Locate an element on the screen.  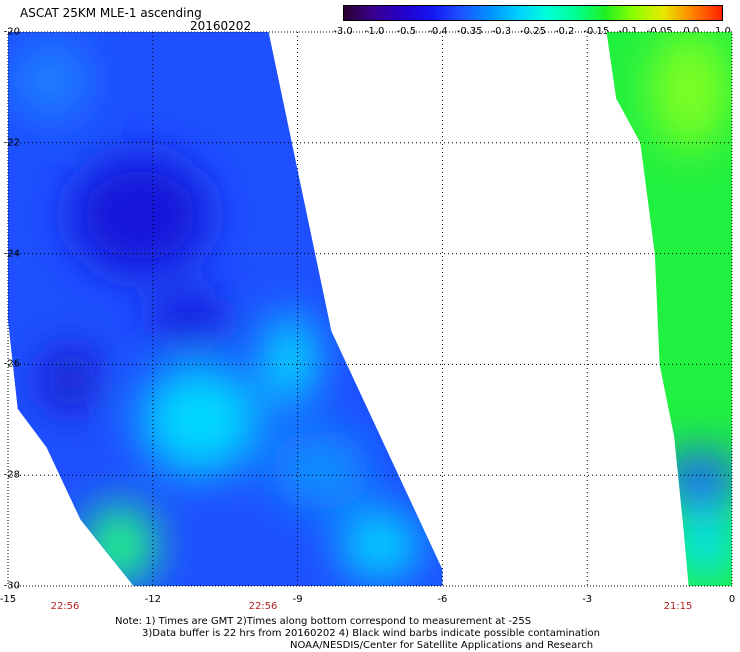
latitude-label: -28 is located at coordinates (11, 475).